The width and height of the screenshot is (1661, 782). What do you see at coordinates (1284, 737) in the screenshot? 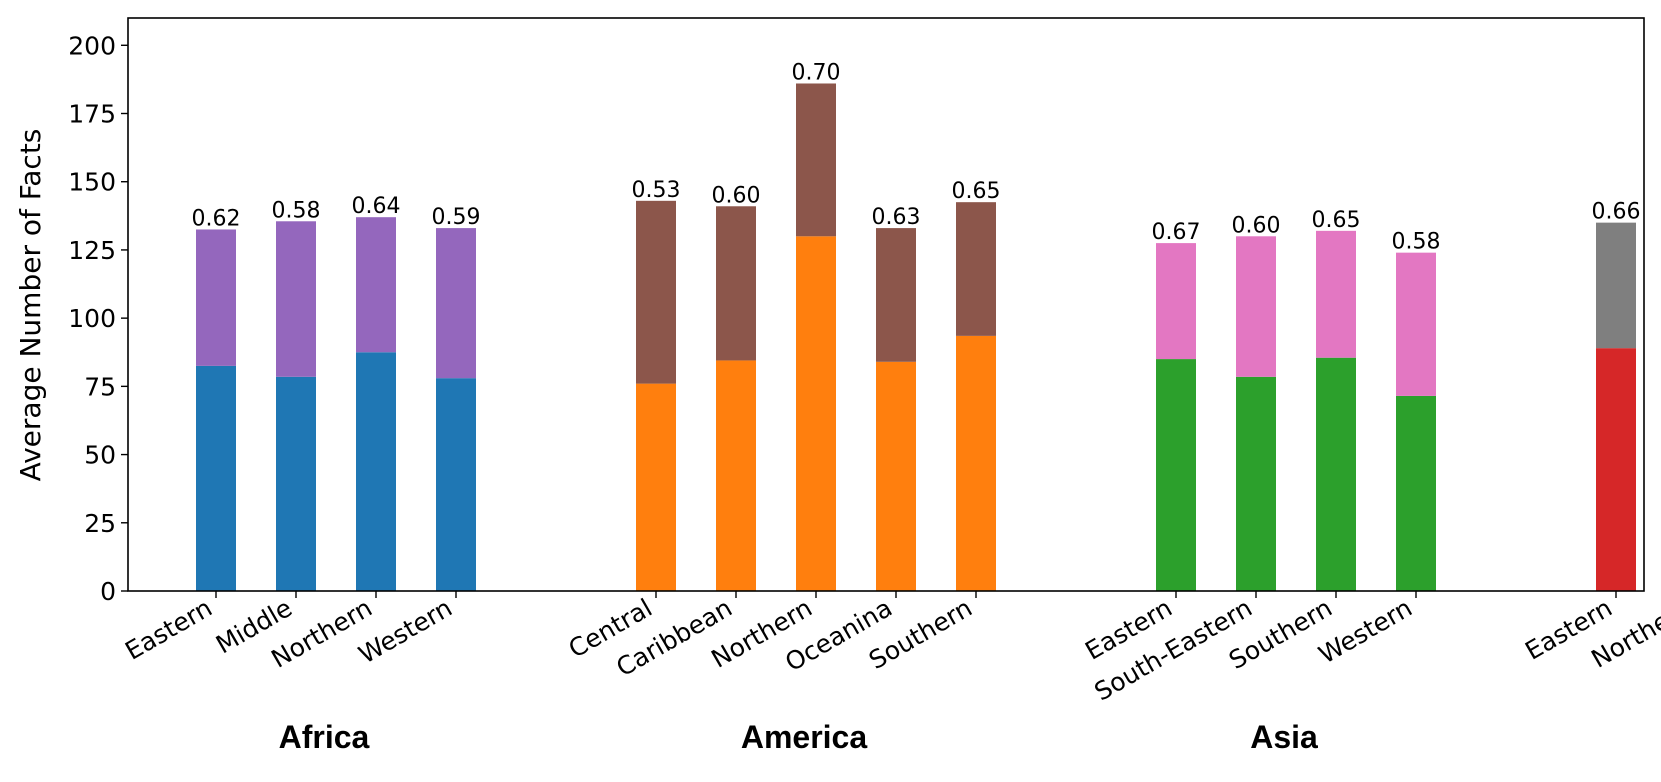
I see `group-label: Asia` at bounding box center [1284, 737].